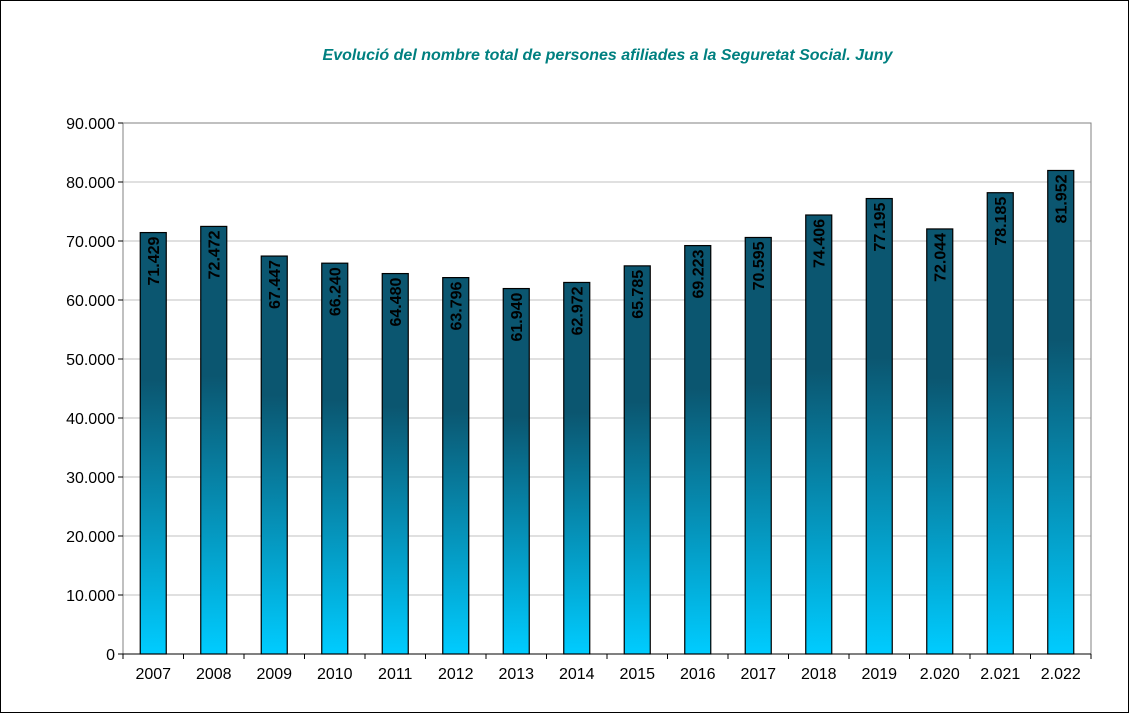  I want to click on y-tick-label: 70.000, so click(90, 242).